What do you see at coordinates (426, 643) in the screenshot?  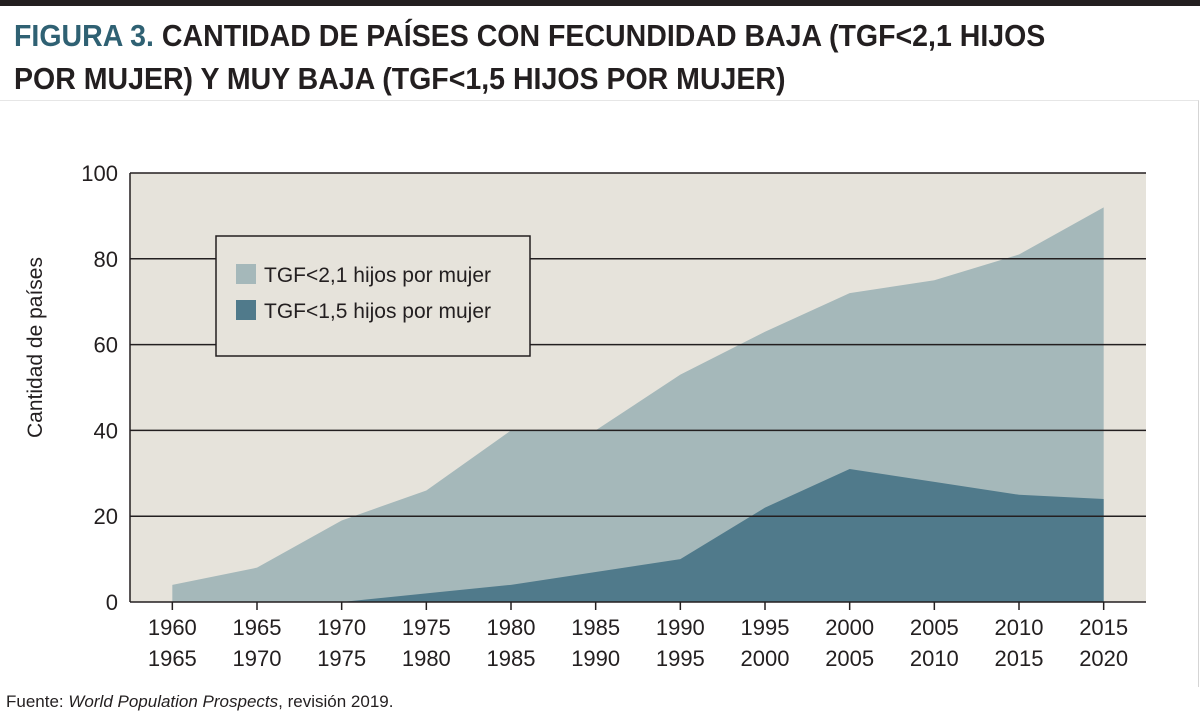 I see `x-tick-label: 1975 1980` at bounding box center [426, 643].